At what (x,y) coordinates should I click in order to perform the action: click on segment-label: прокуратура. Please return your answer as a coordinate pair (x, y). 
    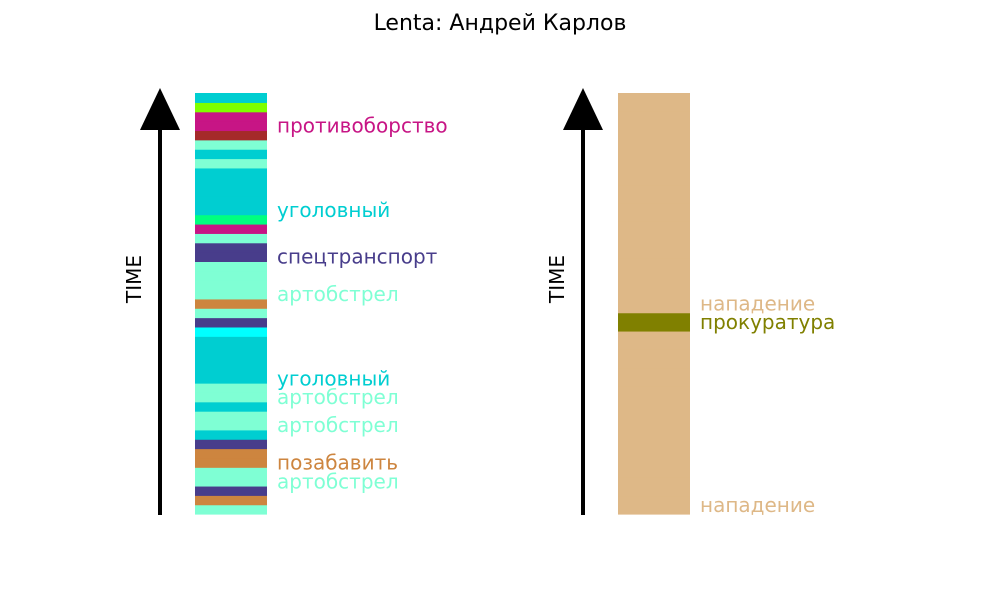
    Looking at the image, I should click on (767, 322).